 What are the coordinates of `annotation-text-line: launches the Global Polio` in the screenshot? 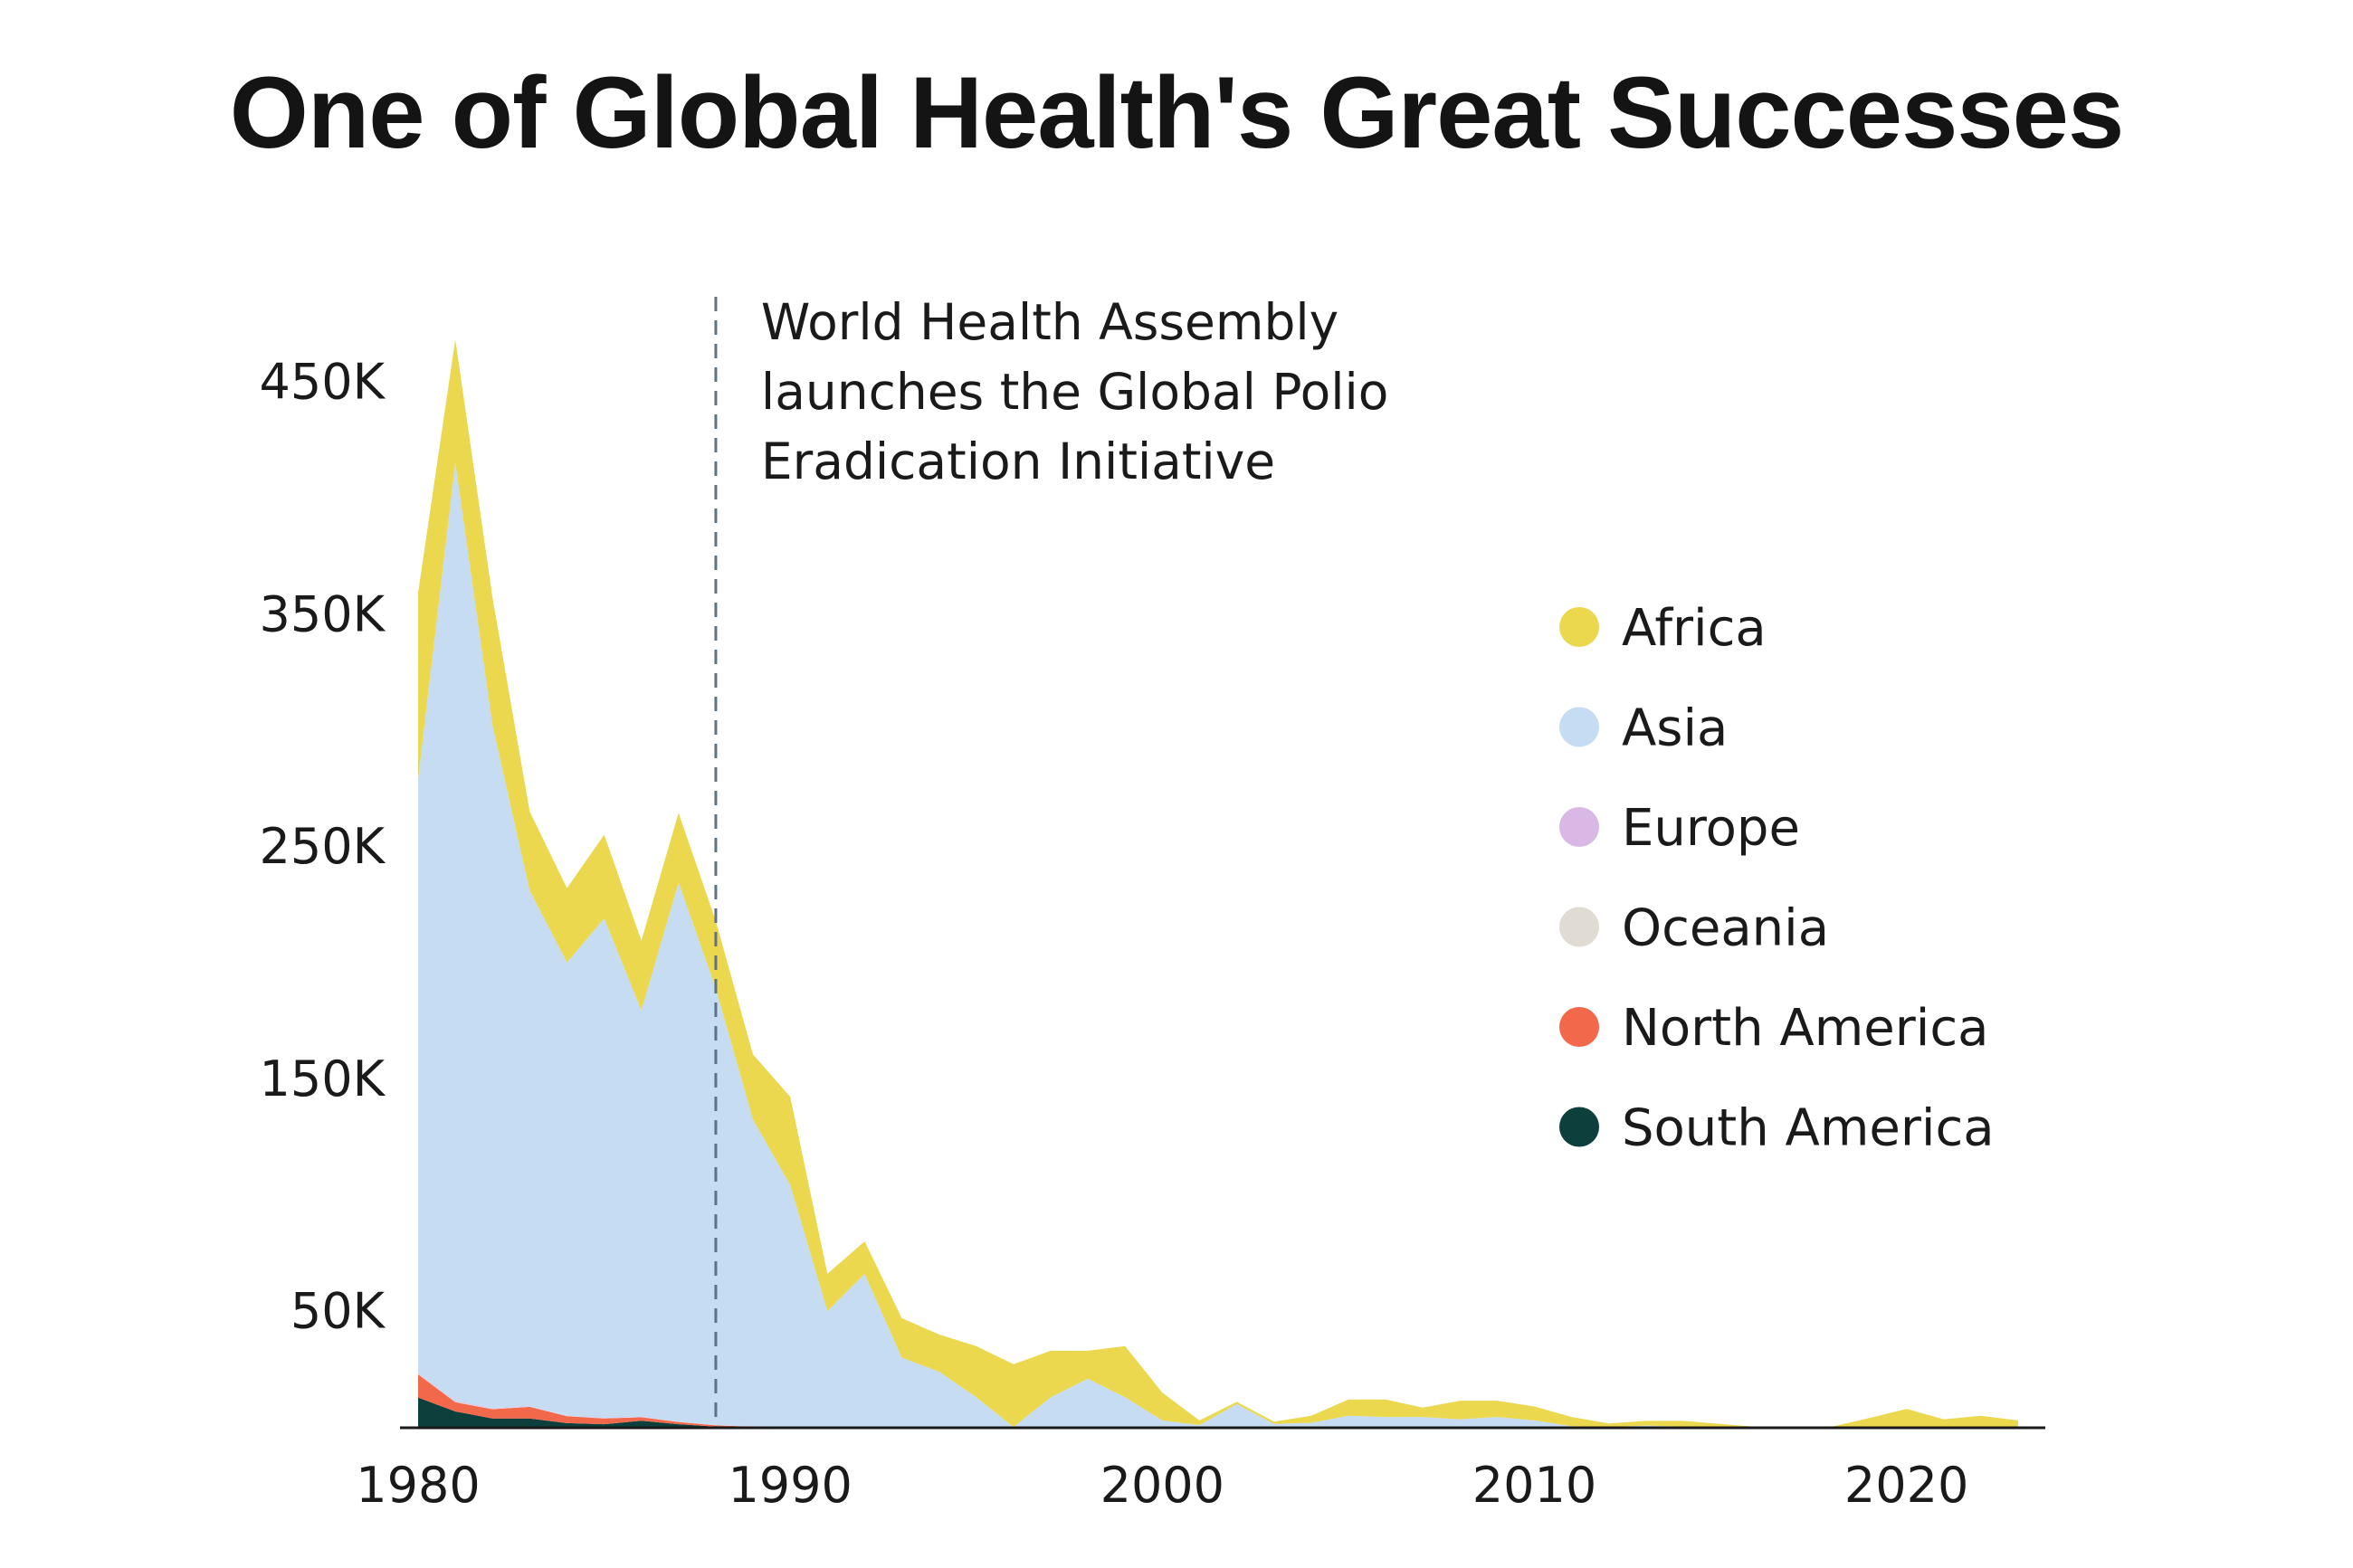 It's located at (1075, 392).